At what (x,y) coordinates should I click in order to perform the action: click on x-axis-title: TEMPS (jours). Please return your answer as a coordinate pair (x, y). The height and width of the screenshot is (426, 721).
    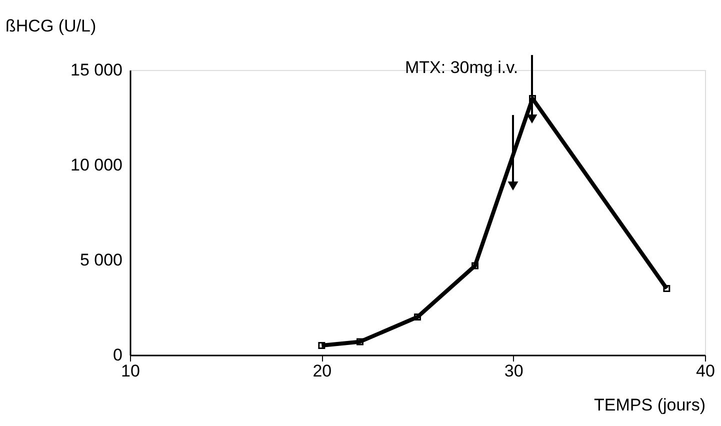
    Looking at the image, I should click on (650, 405).